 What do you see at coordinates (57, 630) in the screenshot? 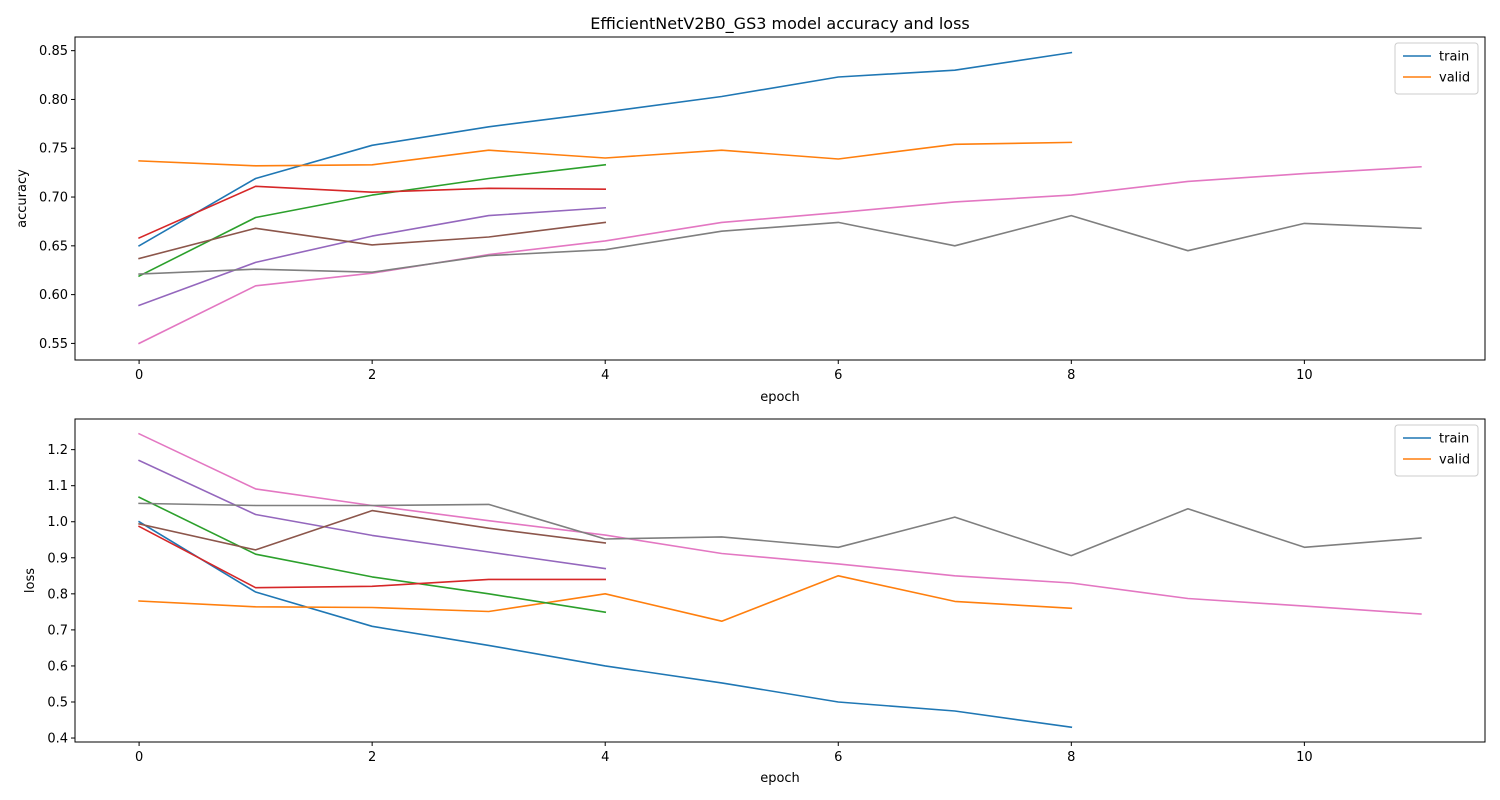
I see `y-tick-label: 0.7` at bounding box center [57, 630].